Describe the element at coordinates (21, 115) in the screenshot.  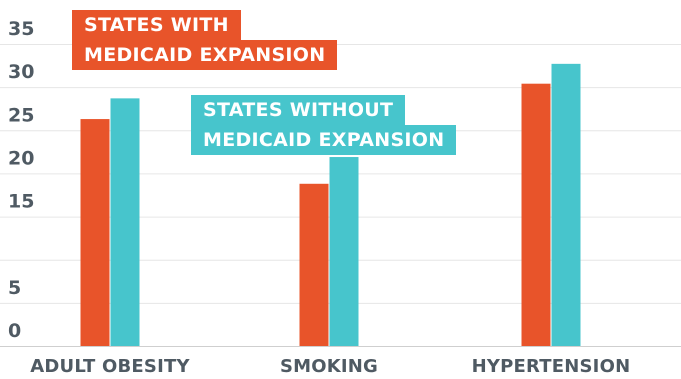
I see `y-tick-label: 25` at that location.